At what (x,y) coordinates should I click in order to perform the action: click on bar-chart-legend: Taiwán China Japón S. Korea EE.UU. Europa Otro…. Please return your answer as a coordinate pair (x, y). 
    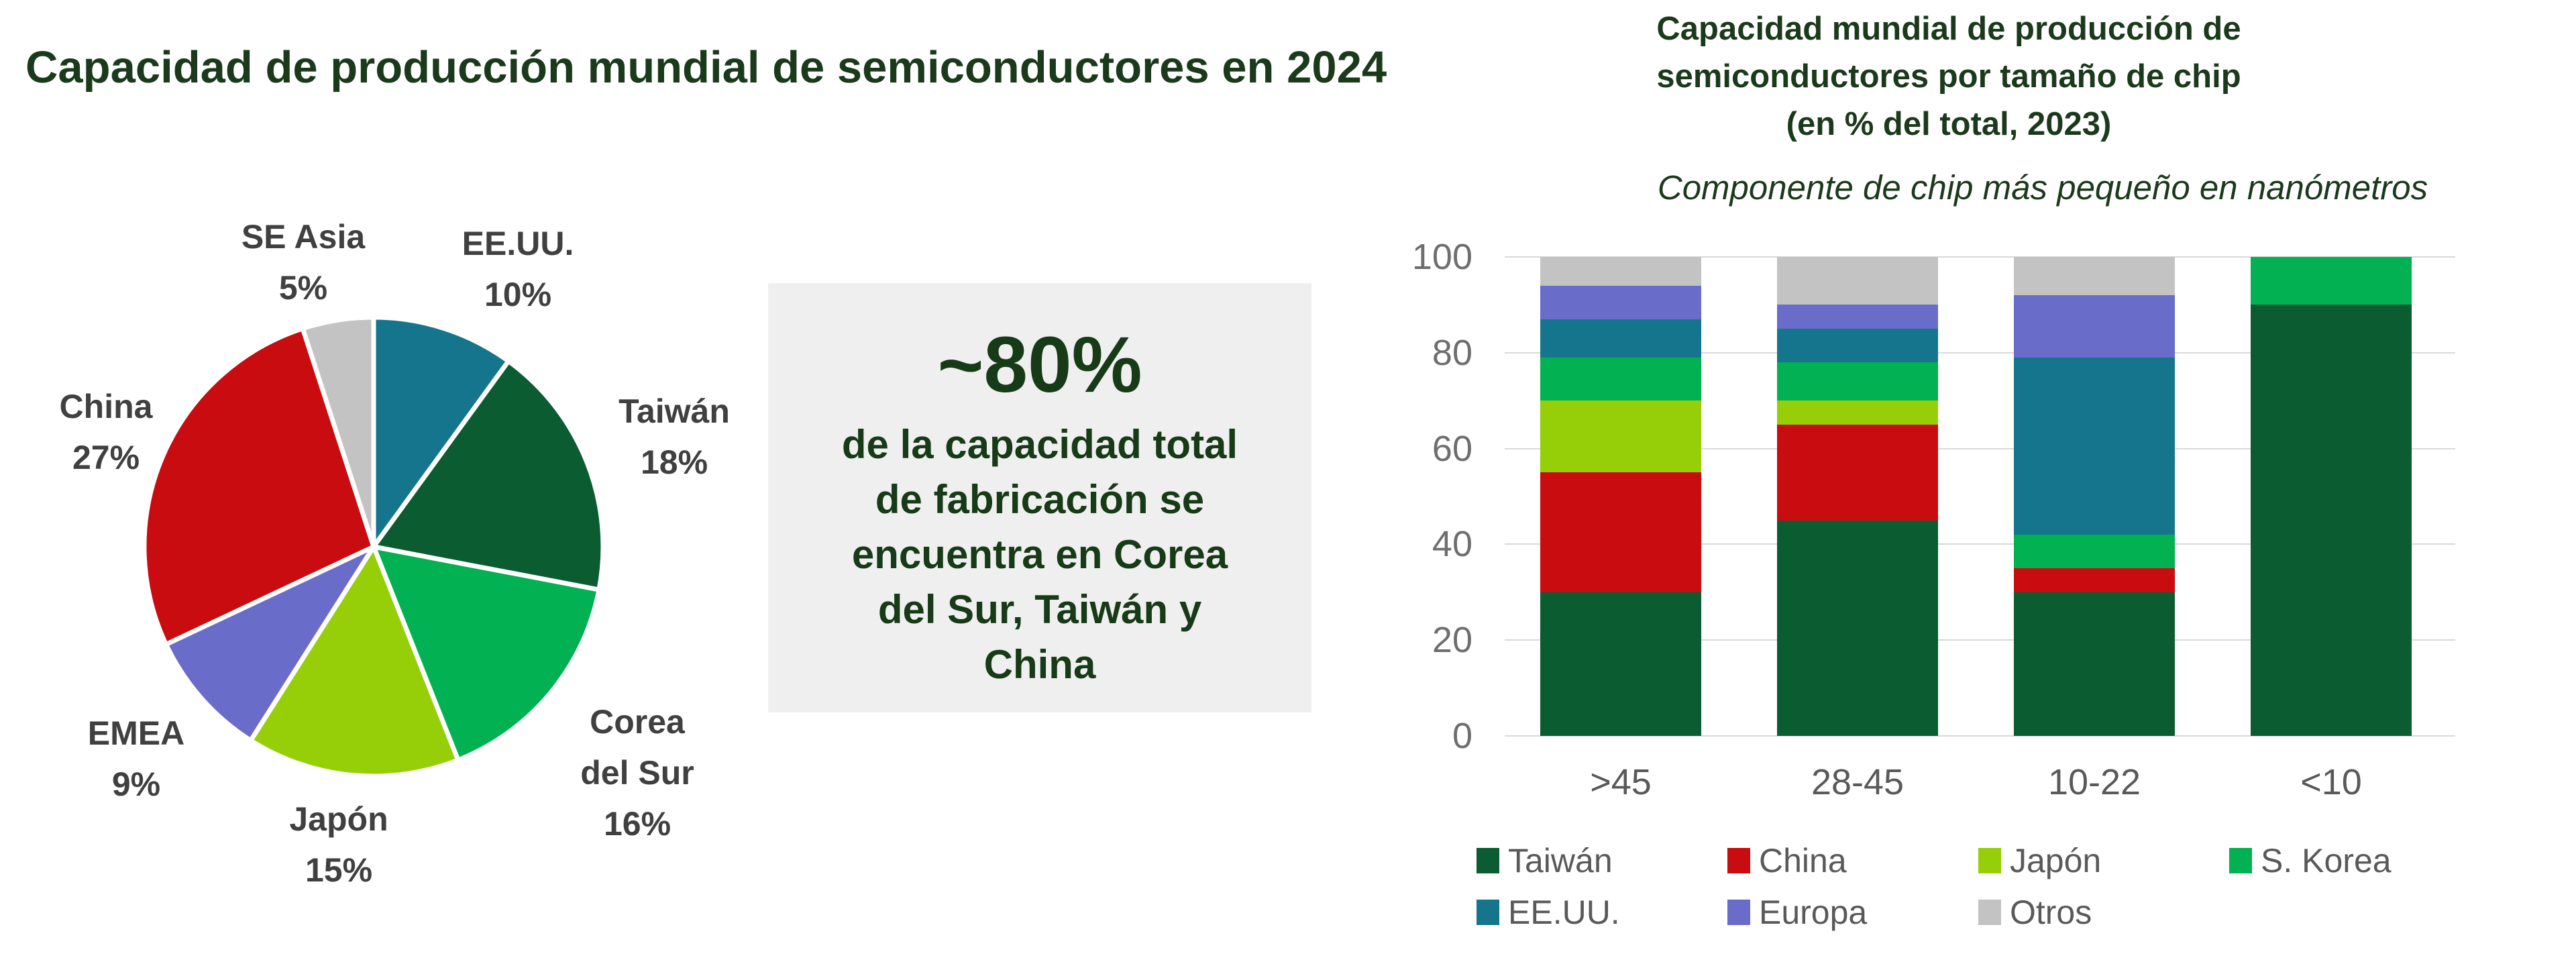
    Looking at the image, I should click on (2020, 897).